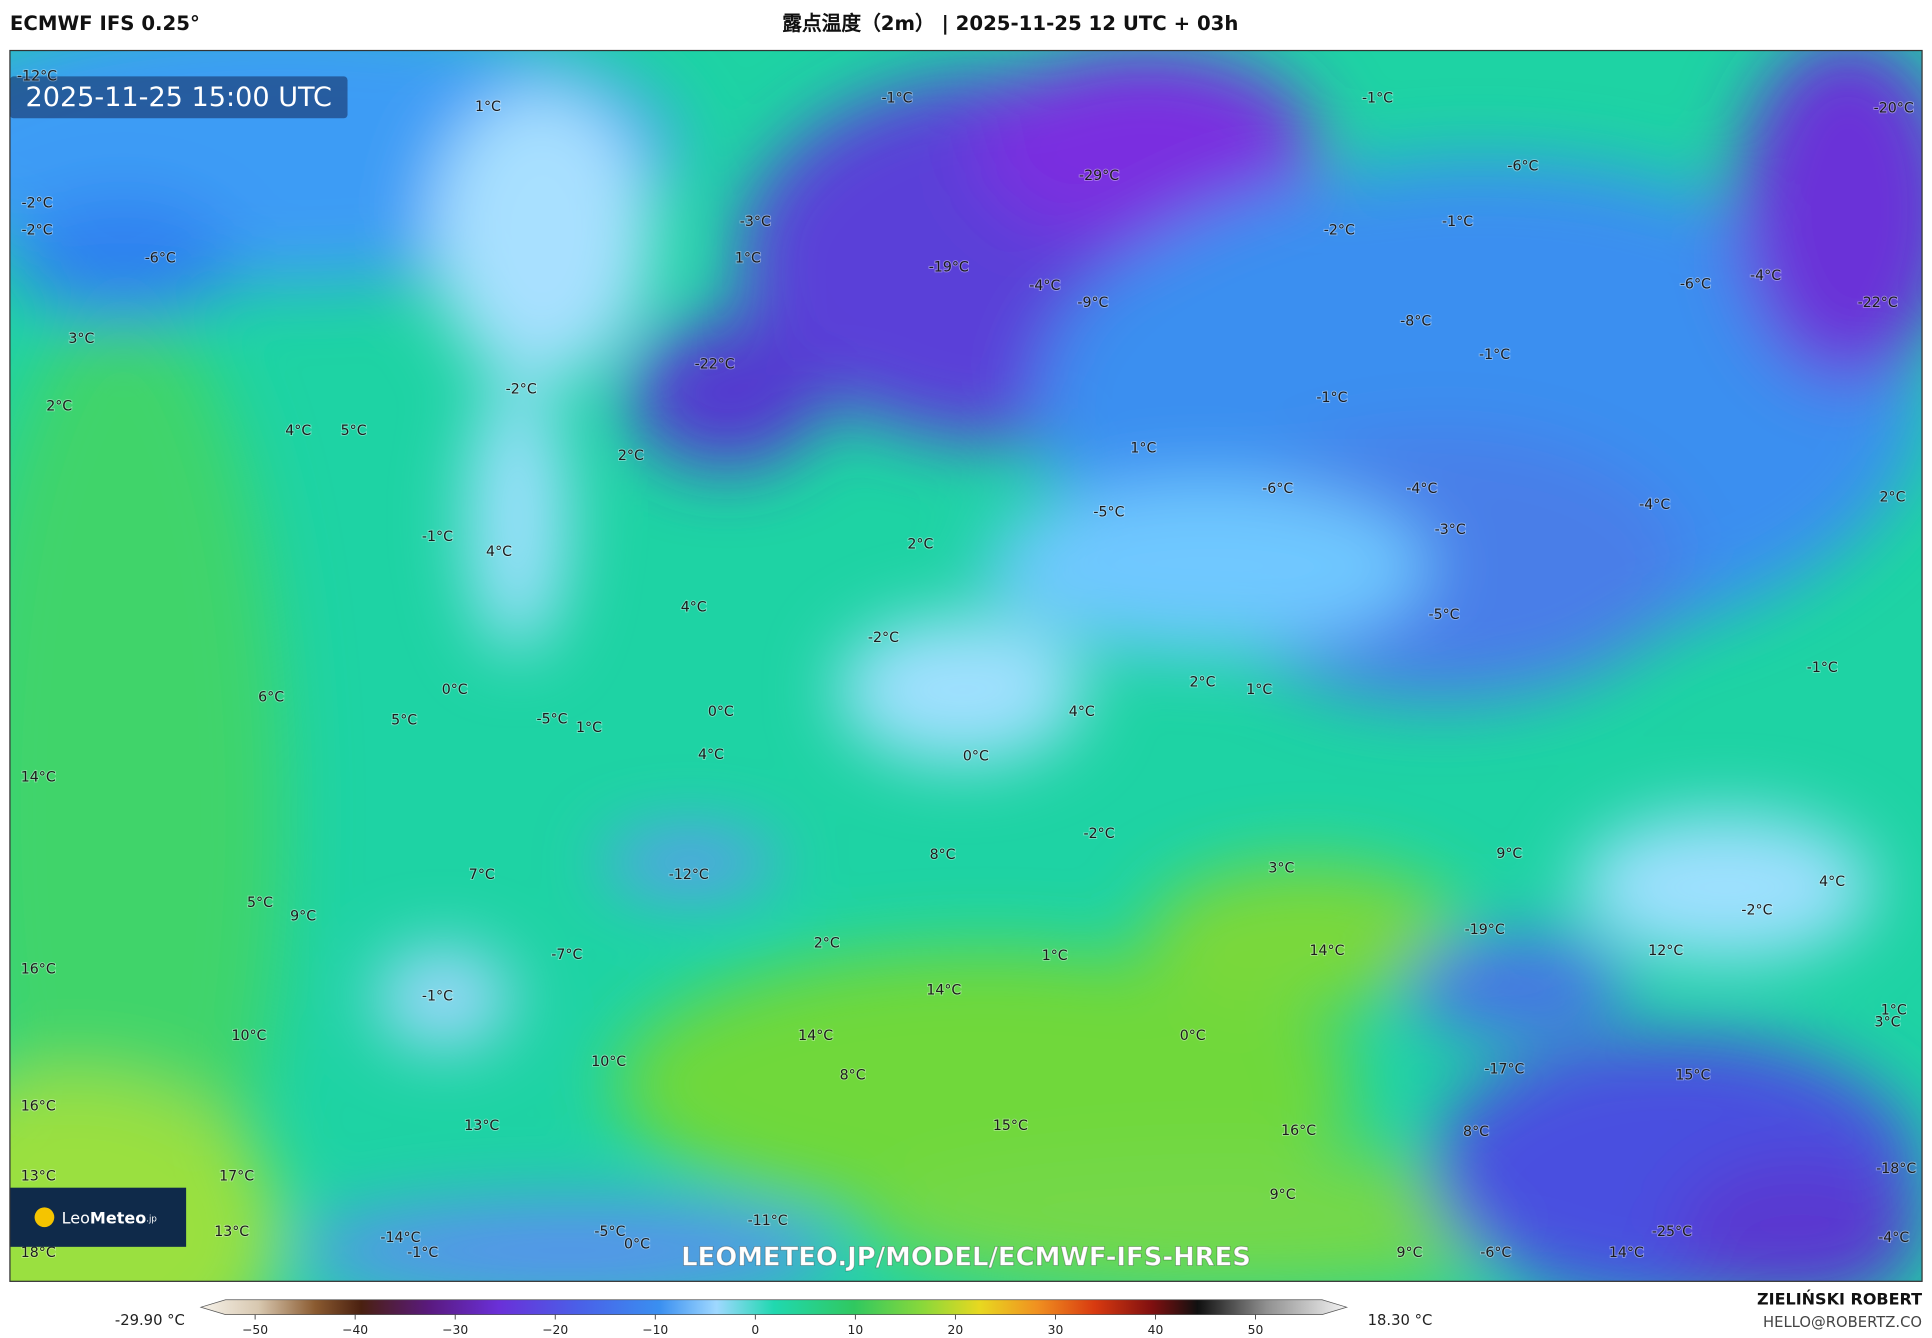 The height and width of the screenshot is (1338, 1932). I want to click on model-name: ECMWF IFS 0.25°, so click(105, 23).